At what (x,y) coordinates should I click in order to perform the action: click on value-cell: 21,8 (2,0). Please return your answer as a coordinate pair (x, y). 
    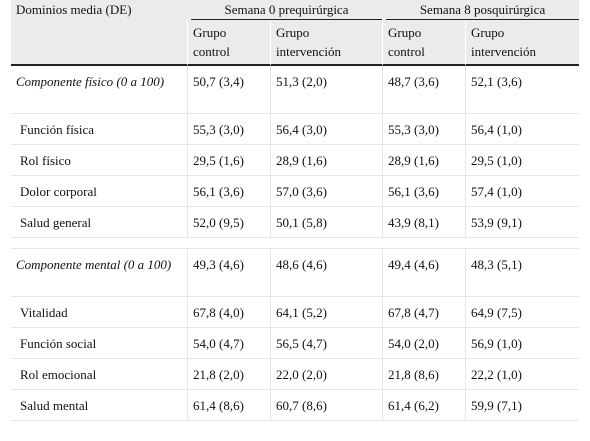
    Looking at the image, I should click on (228, 374).